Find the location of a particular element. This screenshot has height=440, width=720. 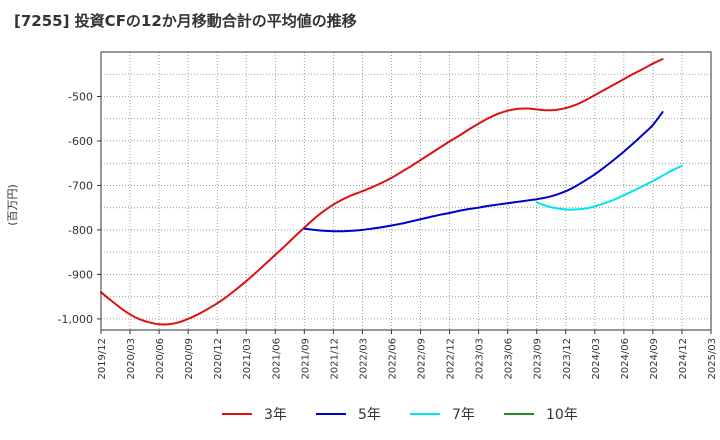

x-tick-label: 2024/06 is located at coordinates (625, 359).